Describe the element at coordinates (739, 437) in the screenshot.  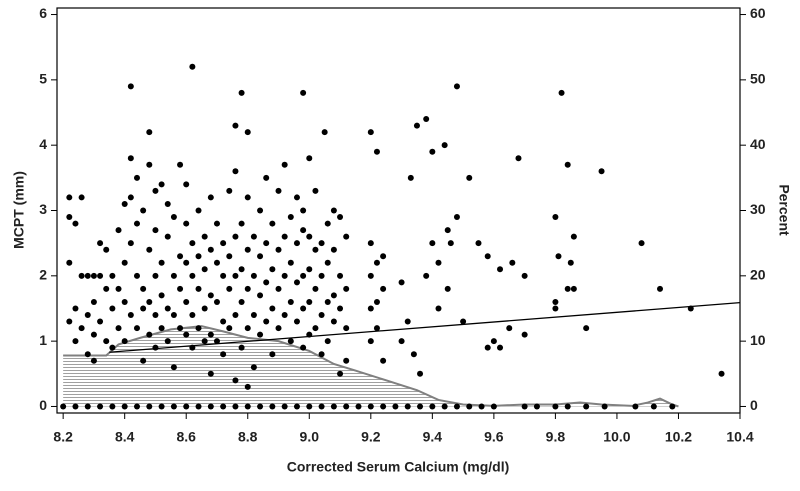
I see `x-tick-label: 10.4` at that location.